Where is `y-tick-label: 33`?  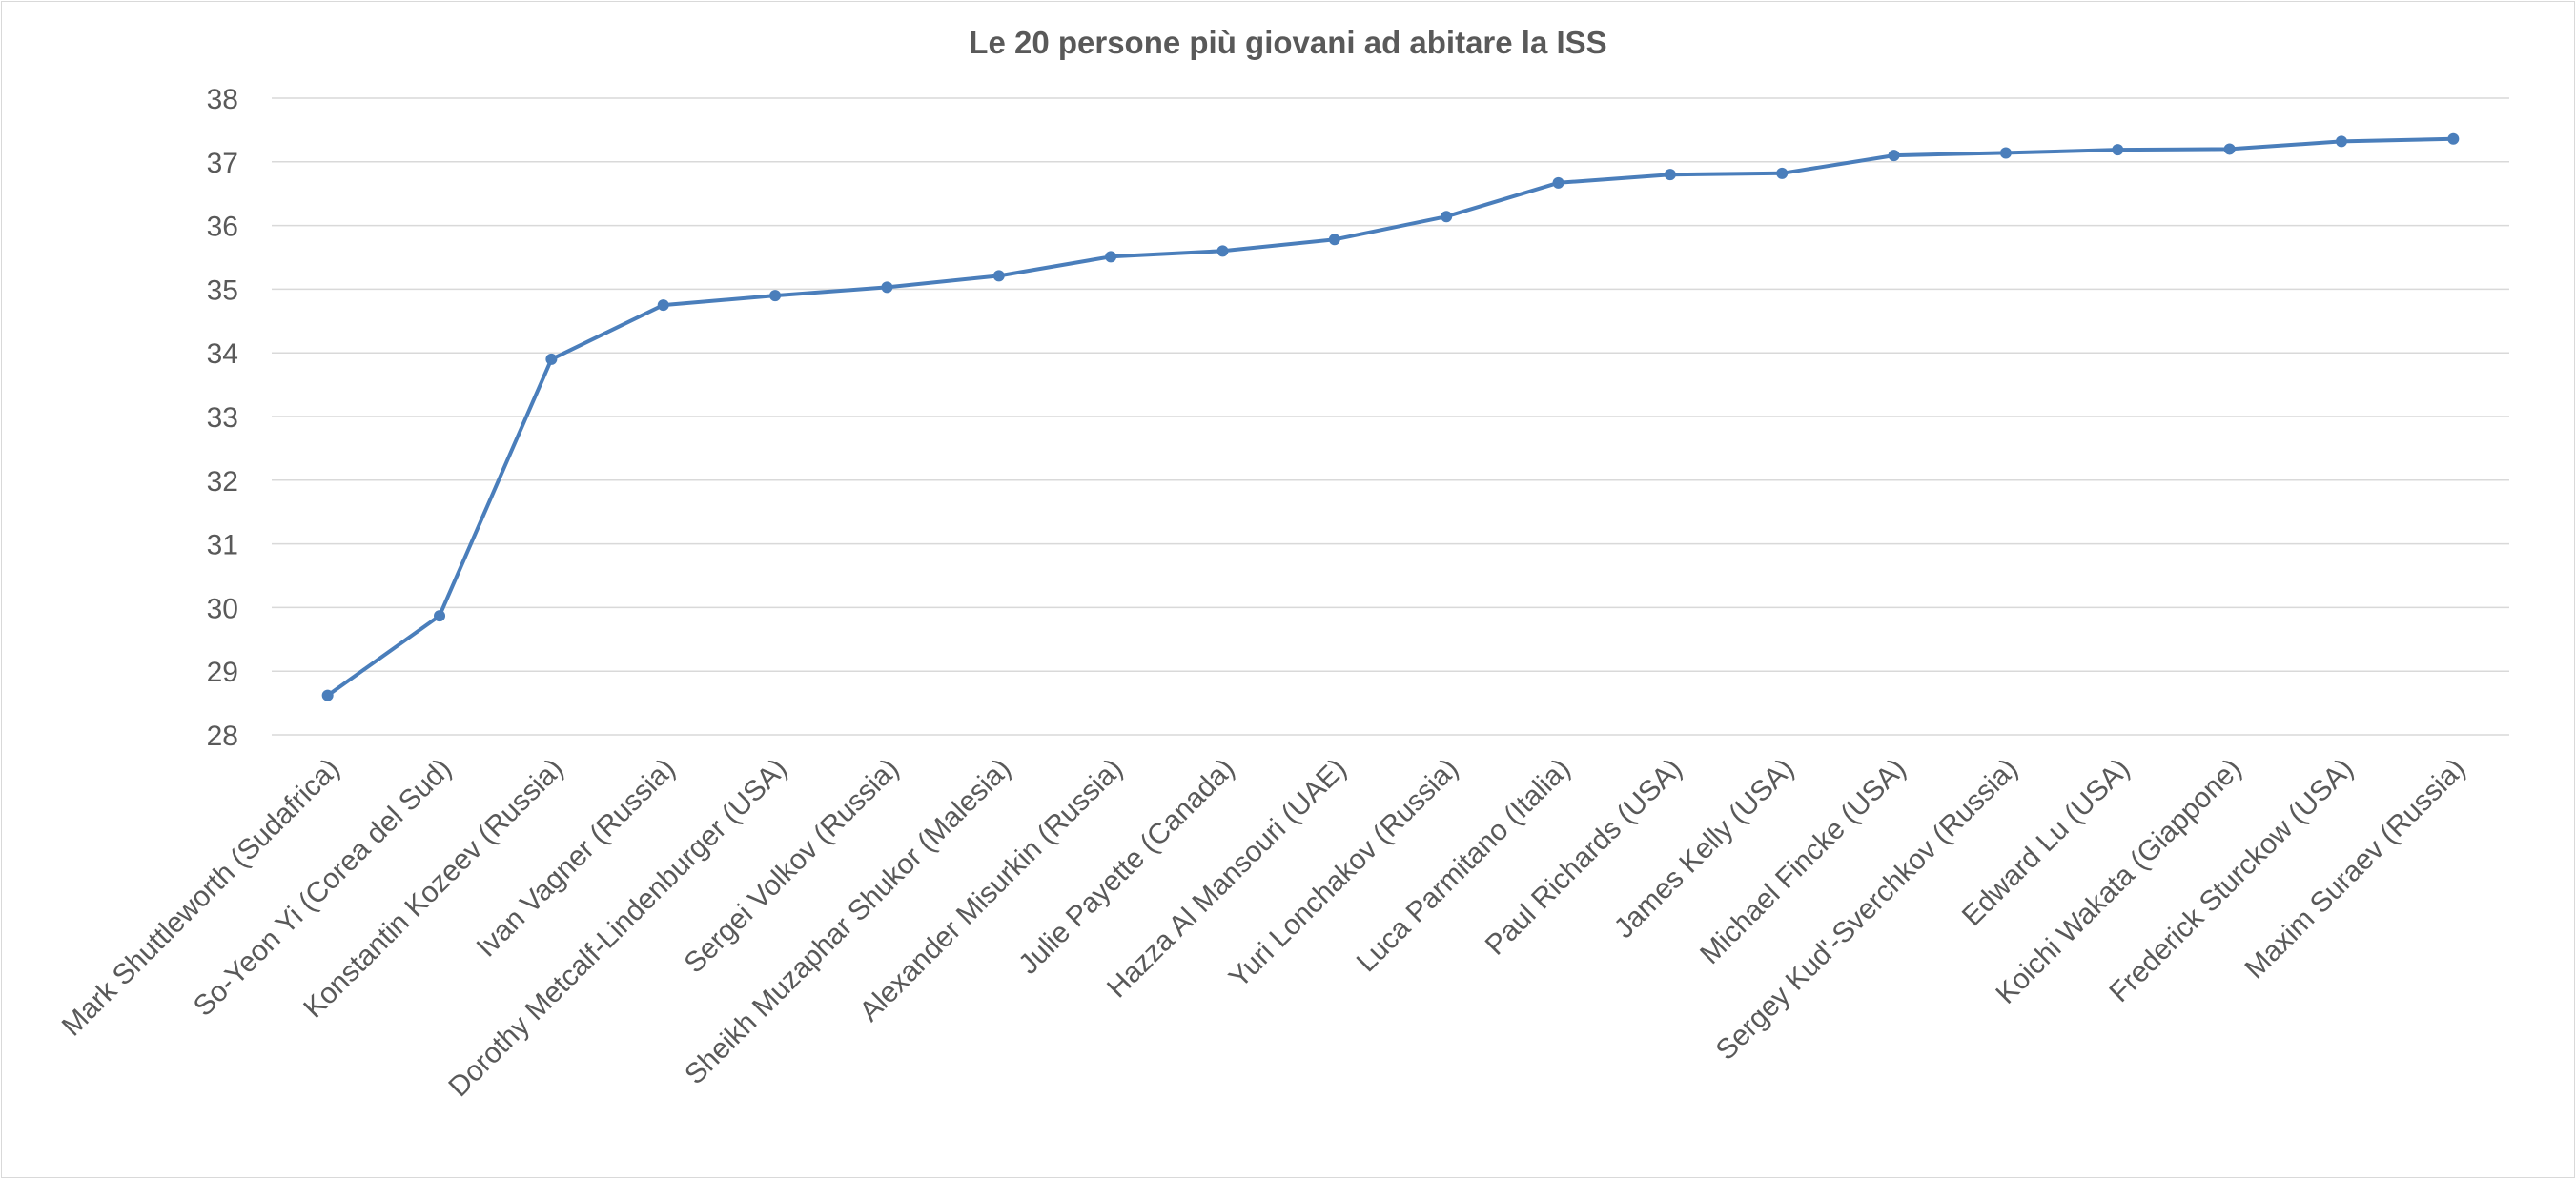 y-tick-label: 33 is located at coordinates (222, 418).